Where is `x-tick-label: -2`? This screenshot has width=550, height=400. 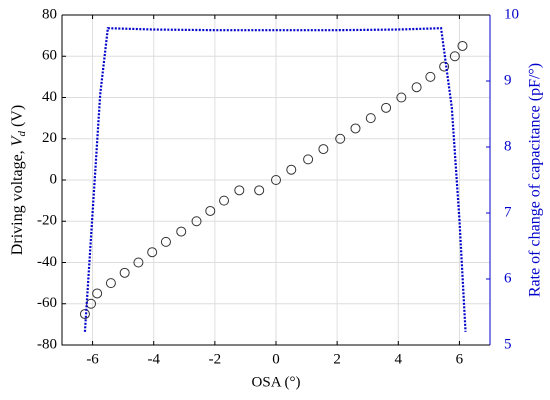 x-tick-label: -2 is located at coordinates (215, 359).